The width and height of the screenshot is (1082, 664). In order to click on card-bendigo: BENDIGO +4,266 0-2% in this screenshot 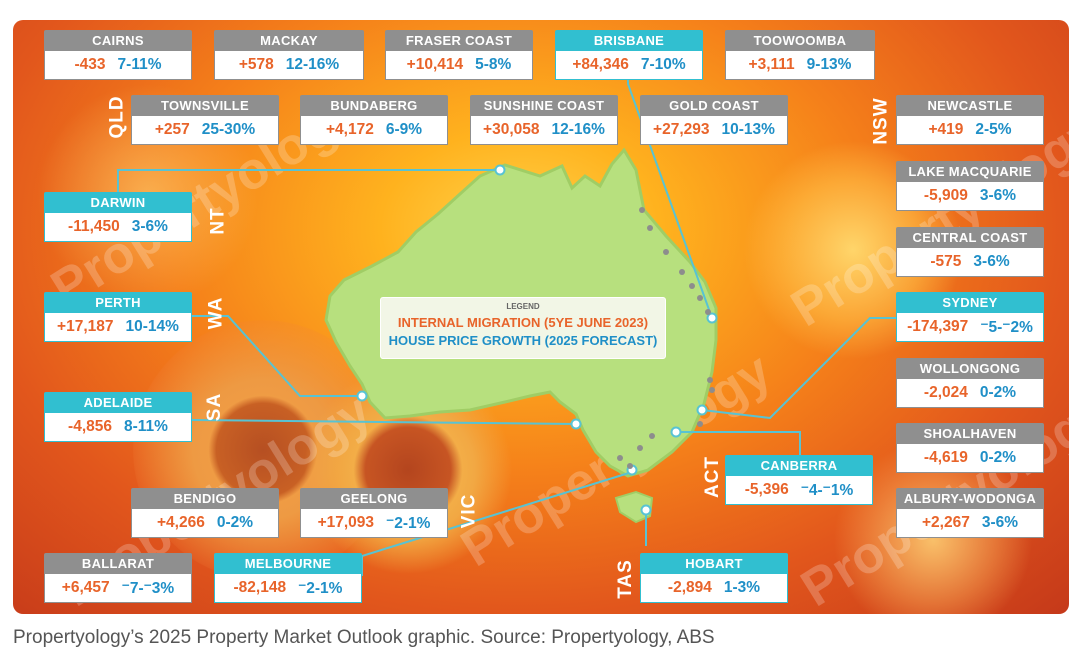, I will do `click(205, 513)`.